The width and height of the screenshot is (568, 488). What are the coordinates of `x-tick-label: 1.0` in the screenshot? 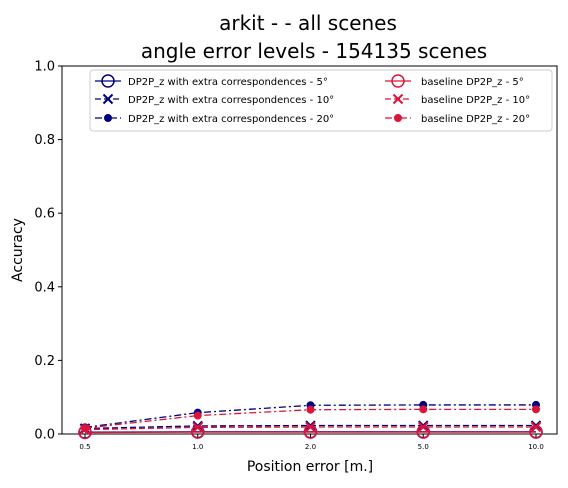 It's located at (197, 447).